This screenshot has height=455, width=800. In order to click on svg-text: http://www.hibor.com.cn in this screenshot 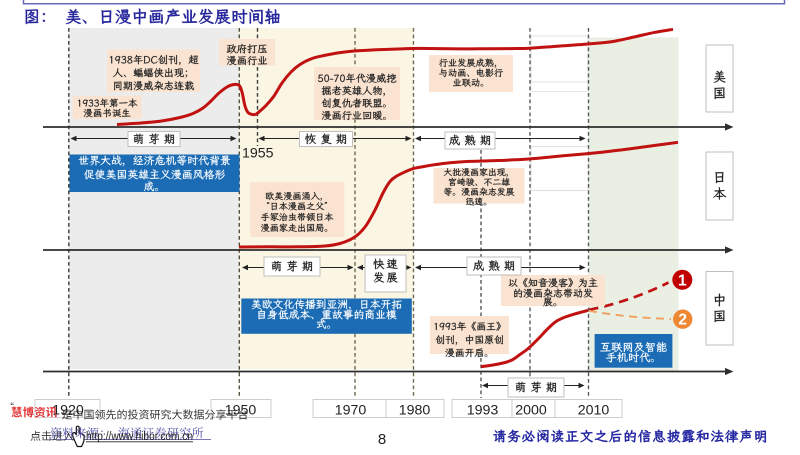, I will do `click(139, 437)`.